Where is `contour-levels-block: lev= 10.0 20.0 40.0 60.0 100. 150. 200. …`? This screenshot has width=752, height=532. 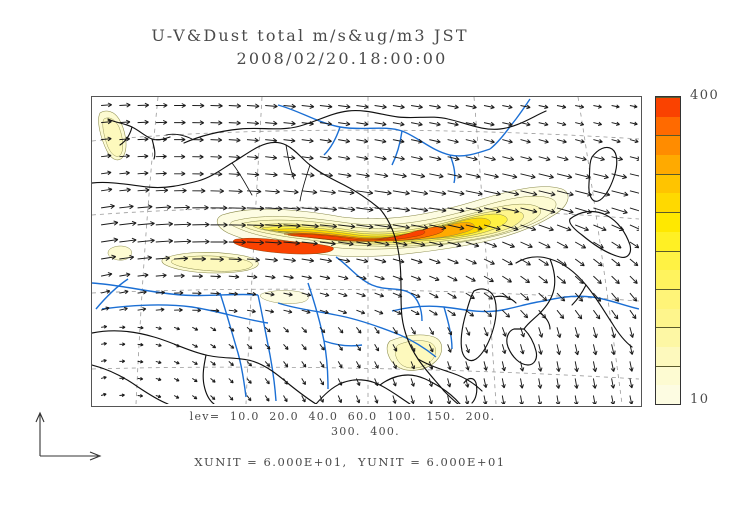
contour-levels-block: lev= 10.0 20.0 40.0 60.0 100. 150. 200. … is located at coordinates (365, 425).